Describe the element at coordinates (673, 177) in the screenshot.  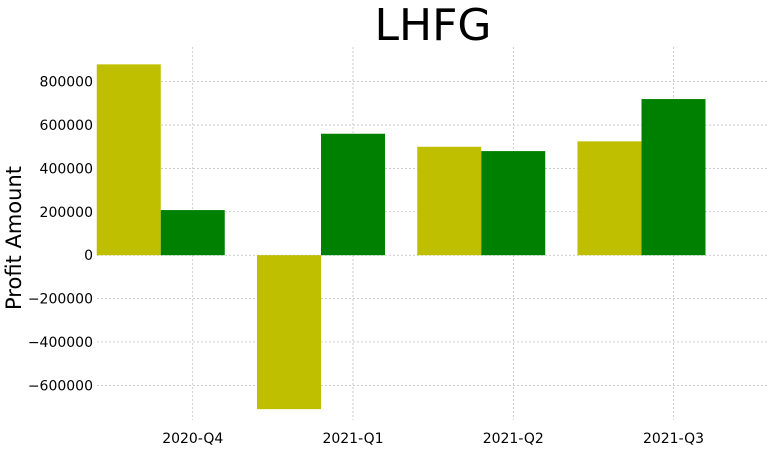
I see `bar-series-2-2021-Q3` at that location.